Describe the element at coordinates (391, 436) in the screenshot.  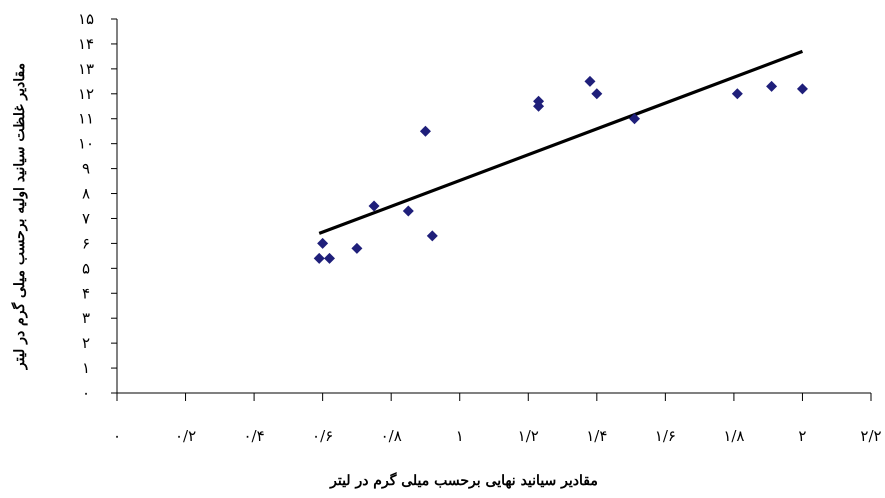
I see `x-tick-label: ۰/۸` at that location.